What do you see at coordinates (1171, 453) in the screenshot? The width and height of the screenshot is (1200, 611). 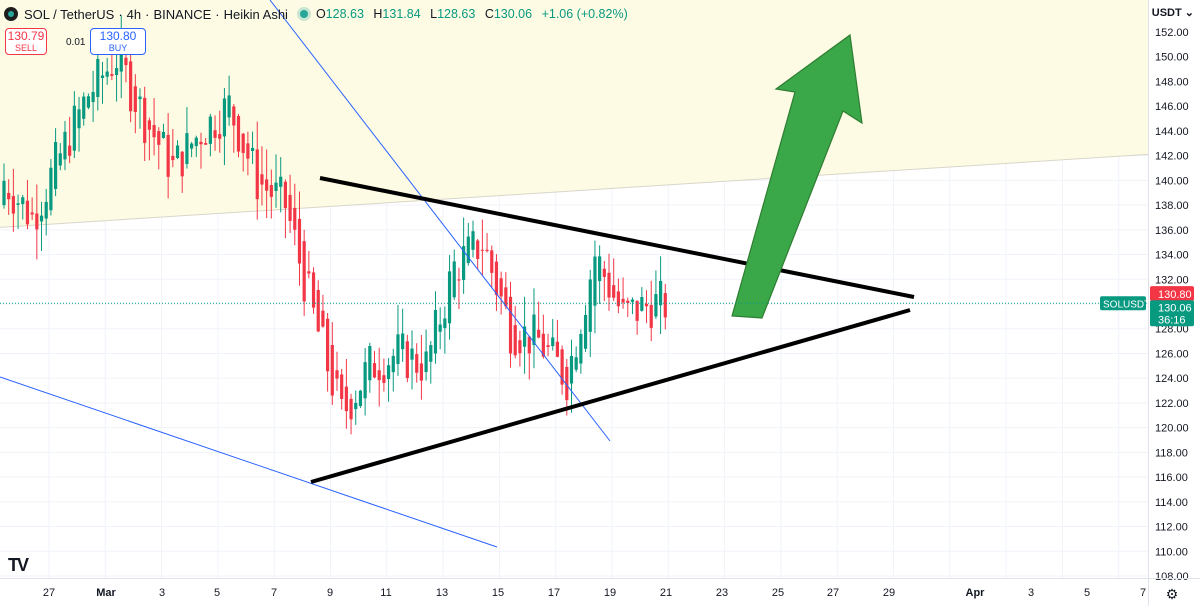 I see `price-tick-label: 118.00` at bounding box center [1171, 453].